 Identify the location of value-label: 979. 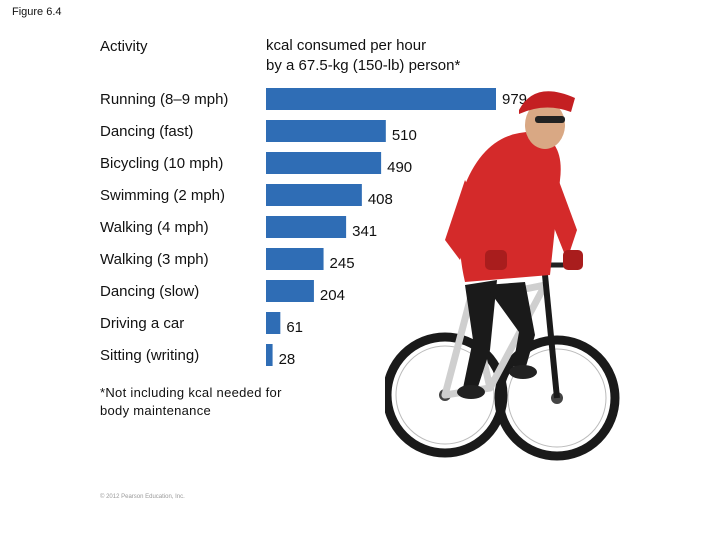
(514, 99).